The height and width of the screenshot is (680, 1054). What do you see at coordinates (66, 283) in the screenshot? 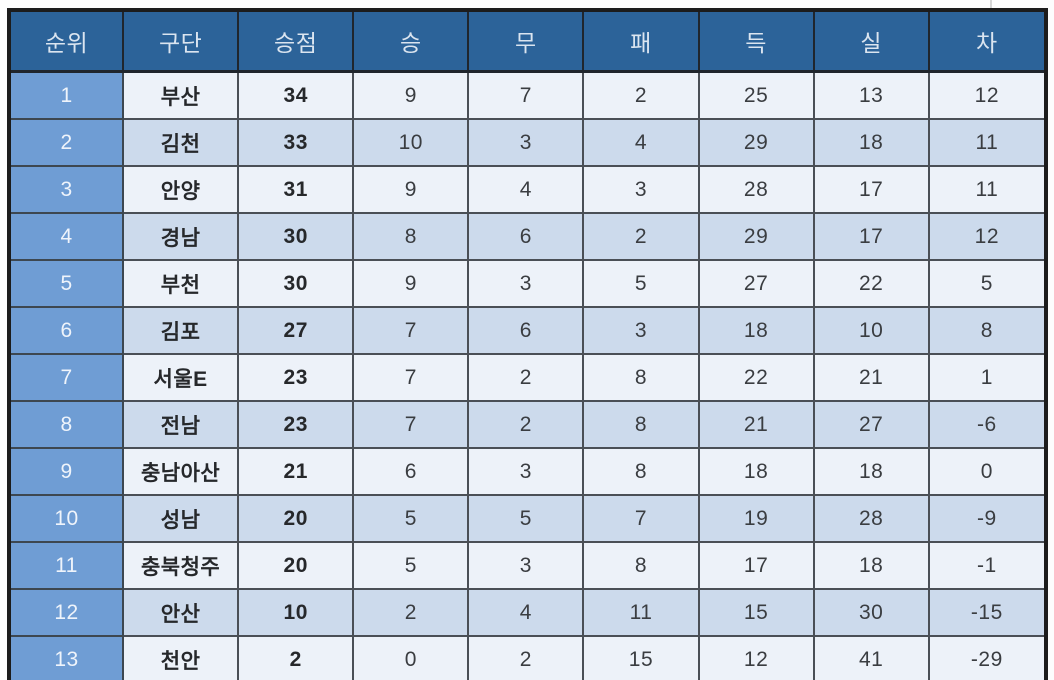
I see `rank-cell: 5` at bounding box center [66, 283].